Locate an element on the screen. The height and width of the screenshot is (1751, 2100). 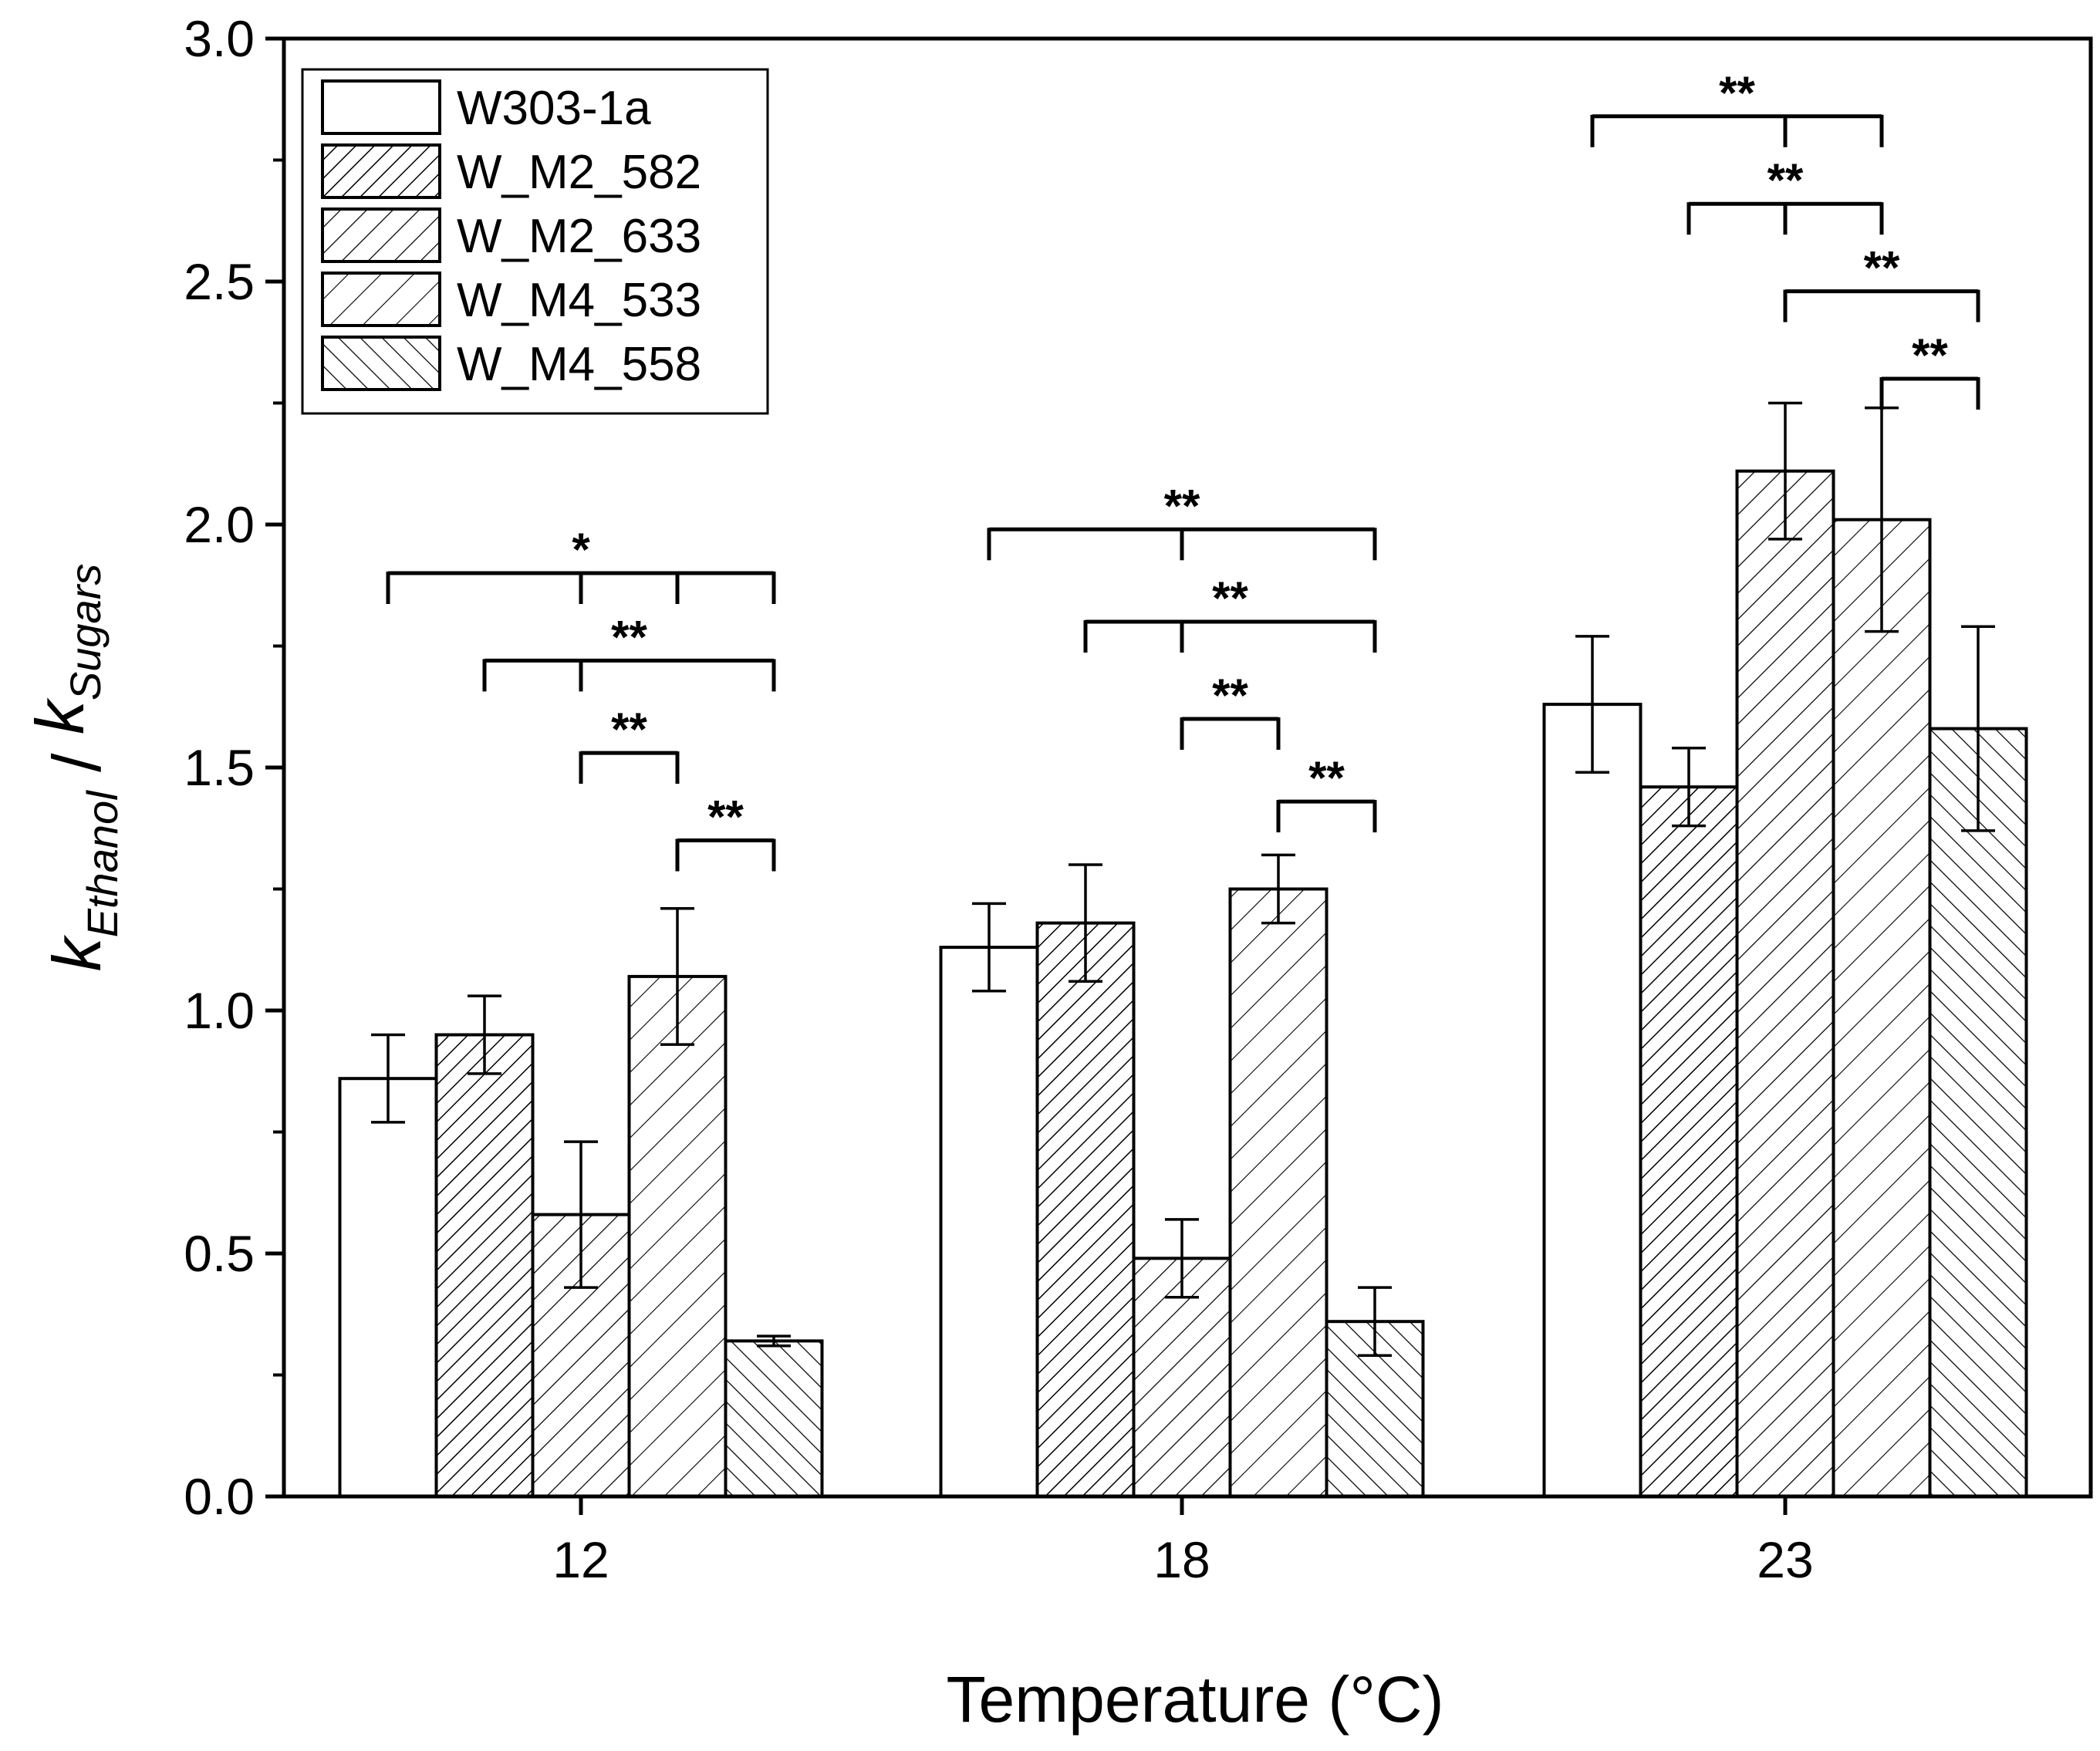
y-tick-label: 2.0 is located at coordinates (219, 524).